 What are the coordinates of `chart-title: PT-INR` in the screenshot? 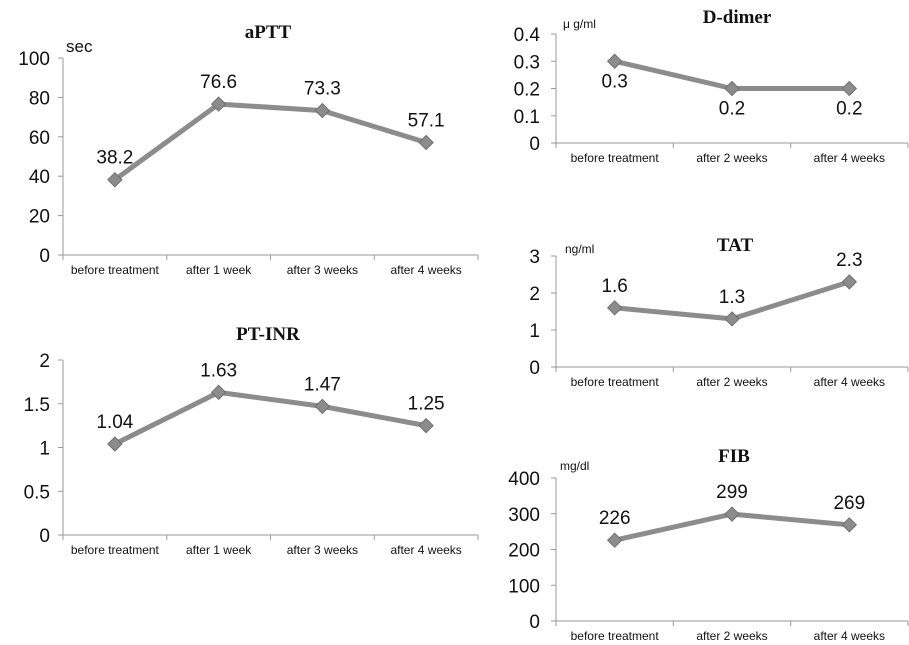 It's located at (268, 334).